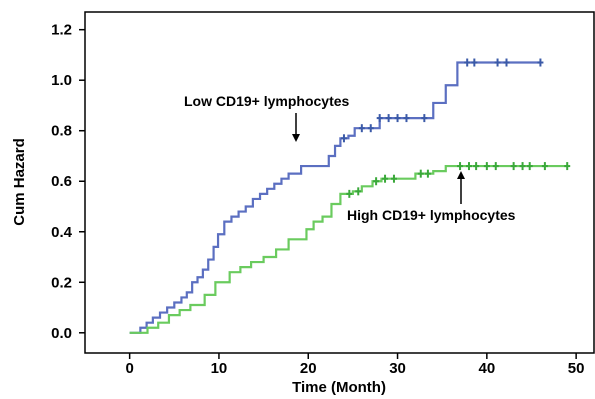  What do you see at coordinates (129, 368) in the screenshot?
I see `x-tick-label: 0` at bounding box center [129, 368].